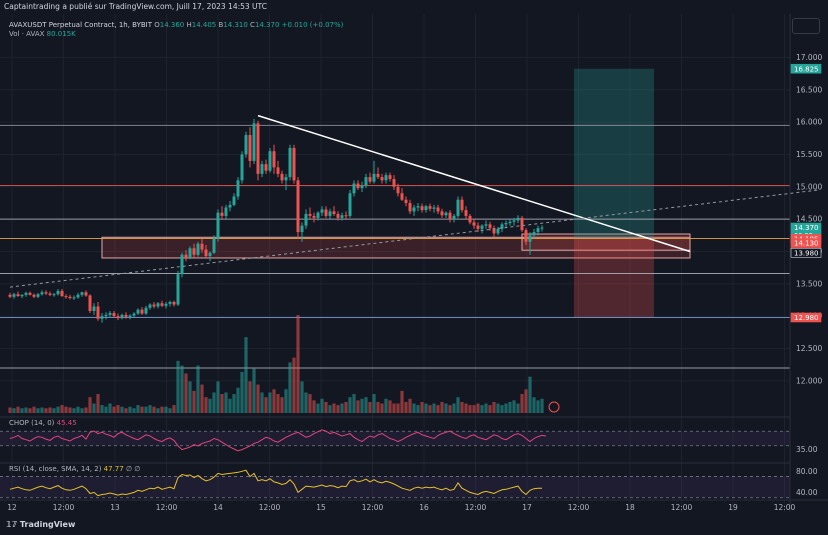  I want to click on chop-band, so click(395, 438).